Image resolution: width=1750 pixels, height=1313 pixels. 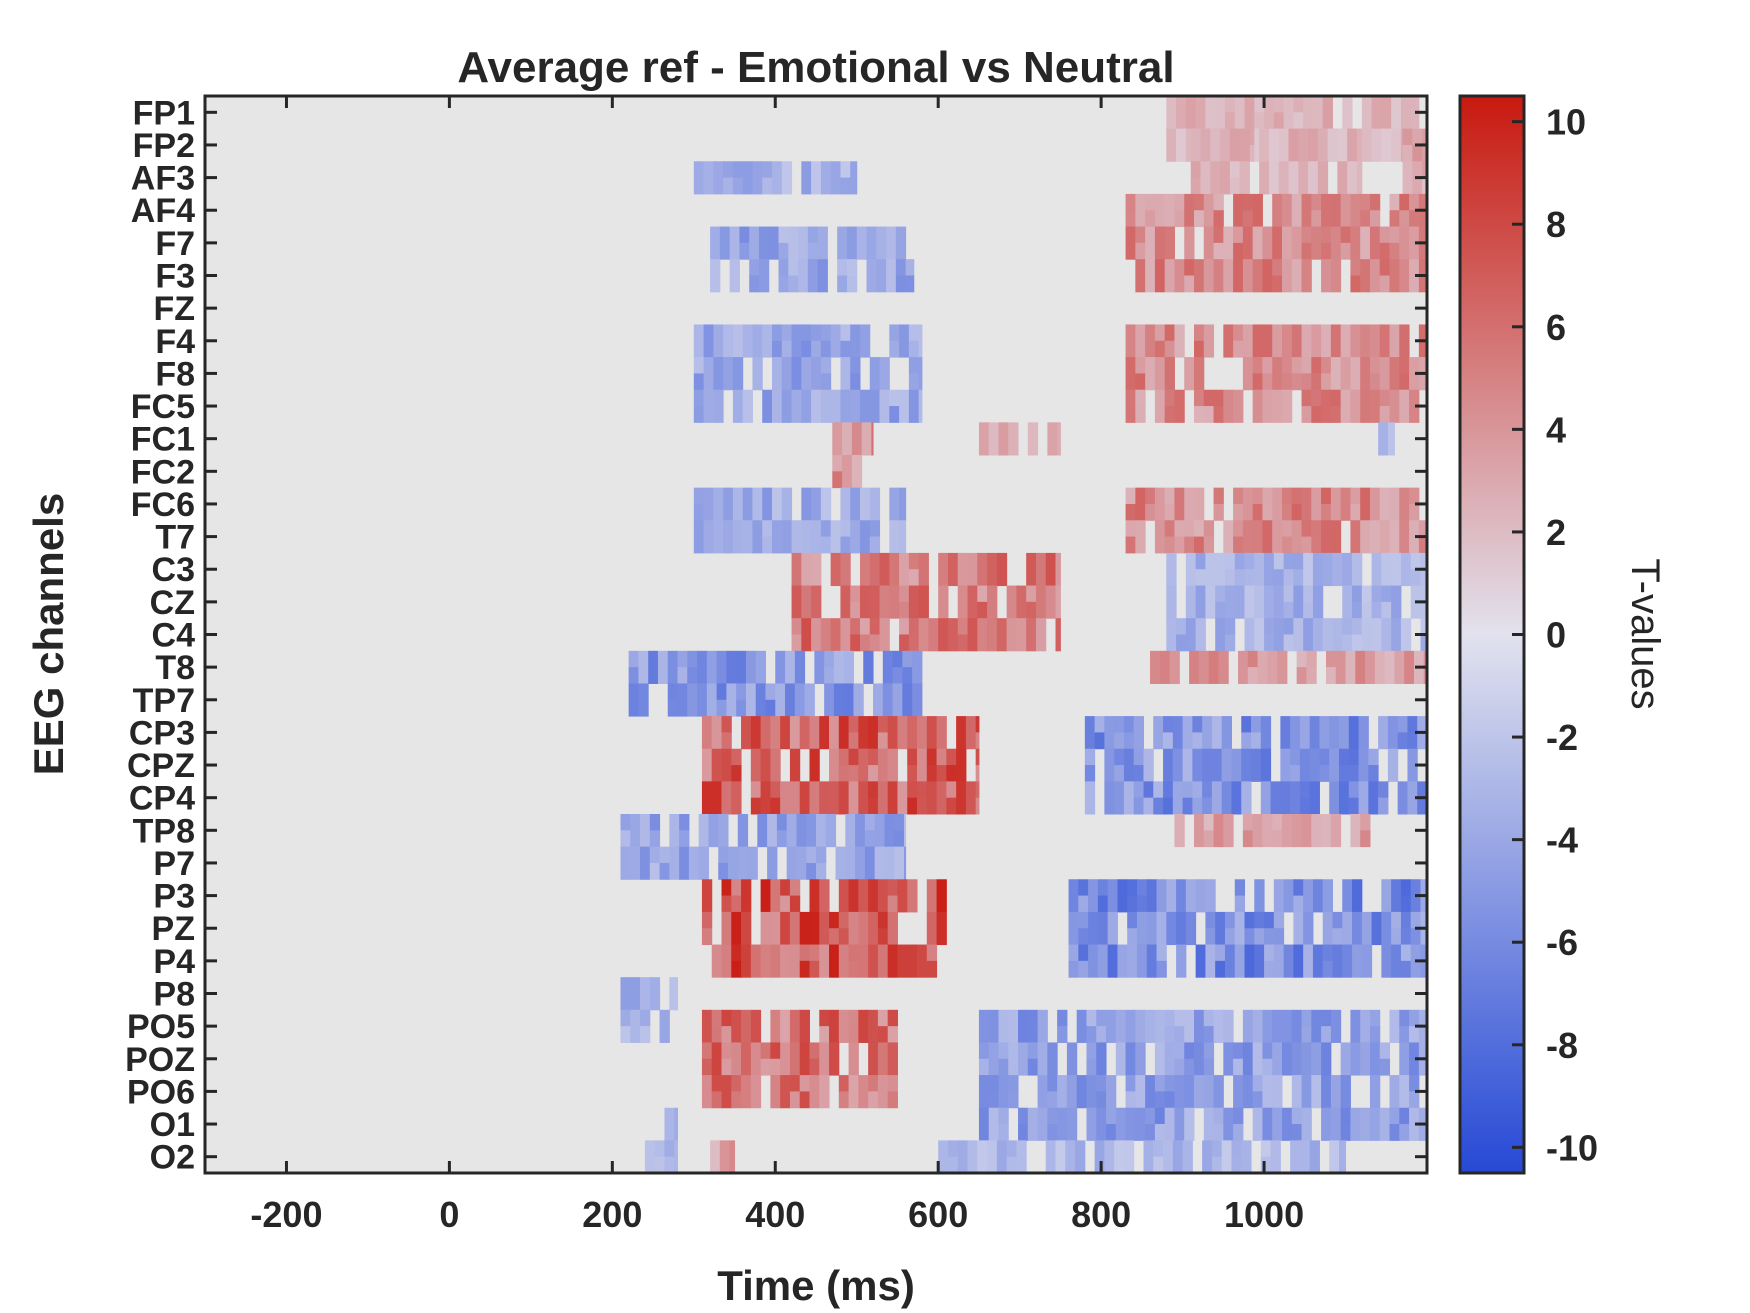 What do you see at coordinates (174, 897) in the screenshot?
I see `channel-label: P3` at bounding box center [174, 897].